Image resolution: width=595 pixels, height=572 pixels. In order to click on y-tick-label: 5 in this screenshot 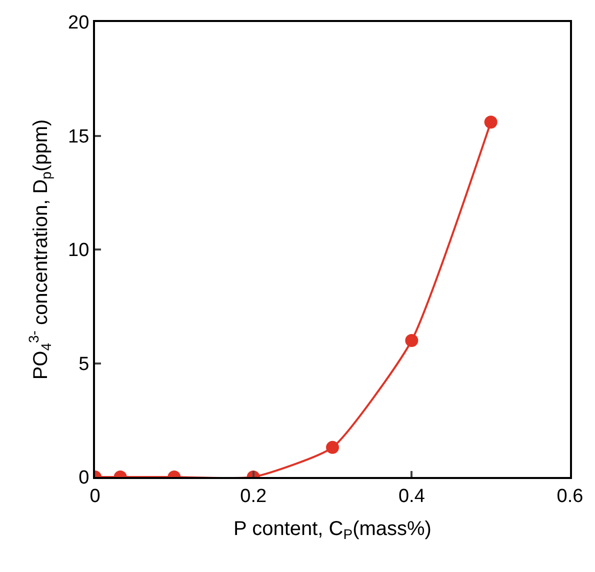, I will do `click(84, 364)`.